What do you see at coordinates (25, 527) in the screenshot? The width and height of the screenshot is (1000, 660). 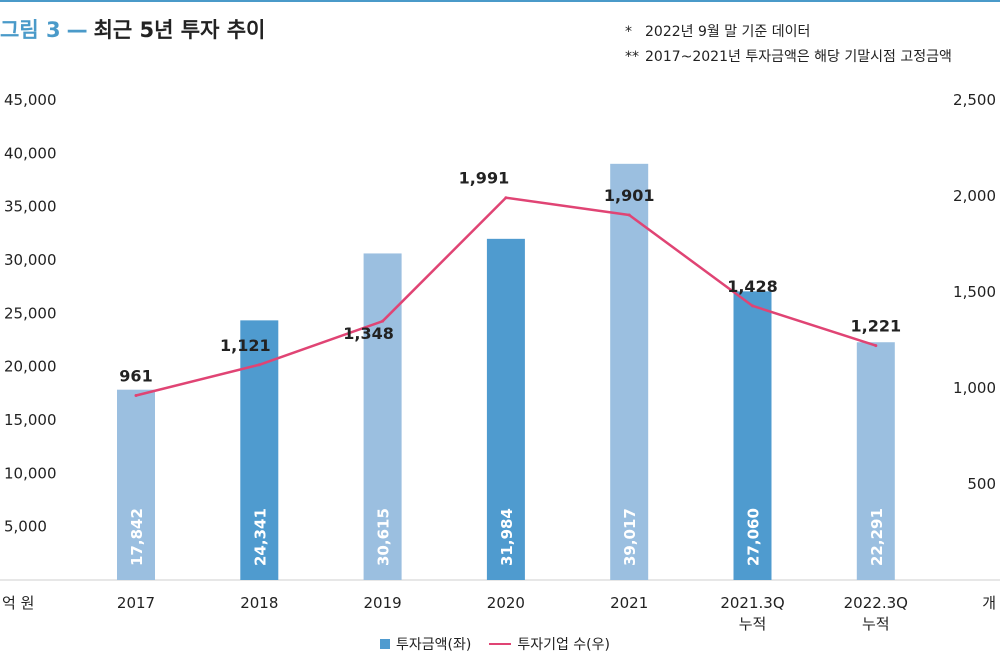 I see `left-axis-tick: 5,000` at bounding box center [25, 527].